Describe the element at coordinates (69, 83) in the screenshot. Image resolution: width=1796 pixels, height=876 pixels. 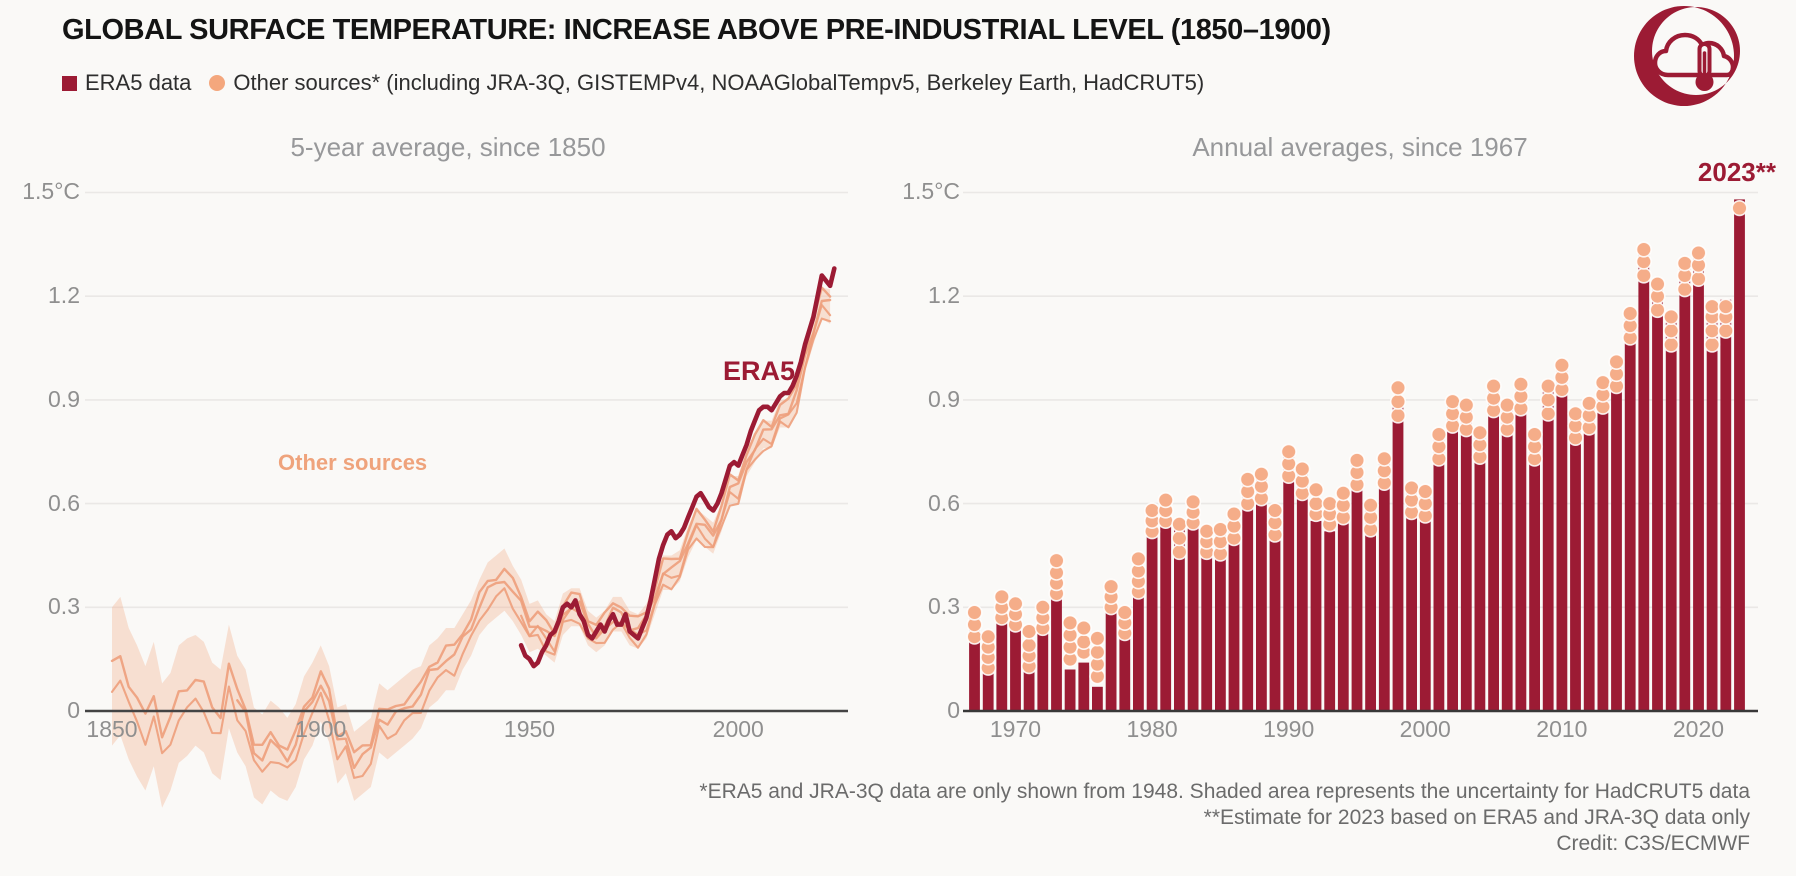
I see `era5-legend-swatch-icon` at that location.